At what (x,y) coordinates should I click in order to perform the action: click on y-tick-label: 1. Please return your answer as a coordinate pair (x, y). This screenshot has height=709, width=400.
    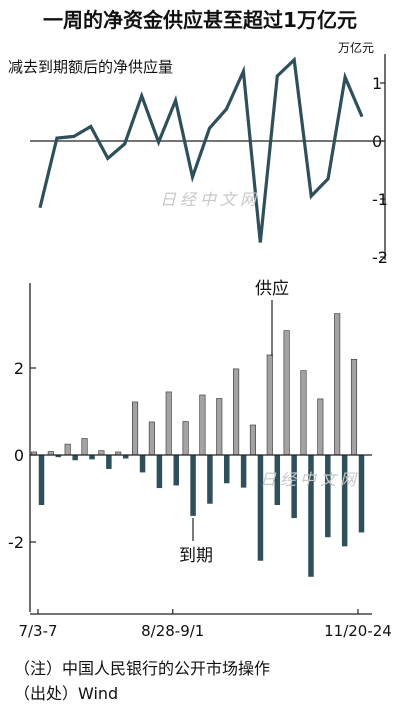
    Looking at the image, I should click on (377, 83).